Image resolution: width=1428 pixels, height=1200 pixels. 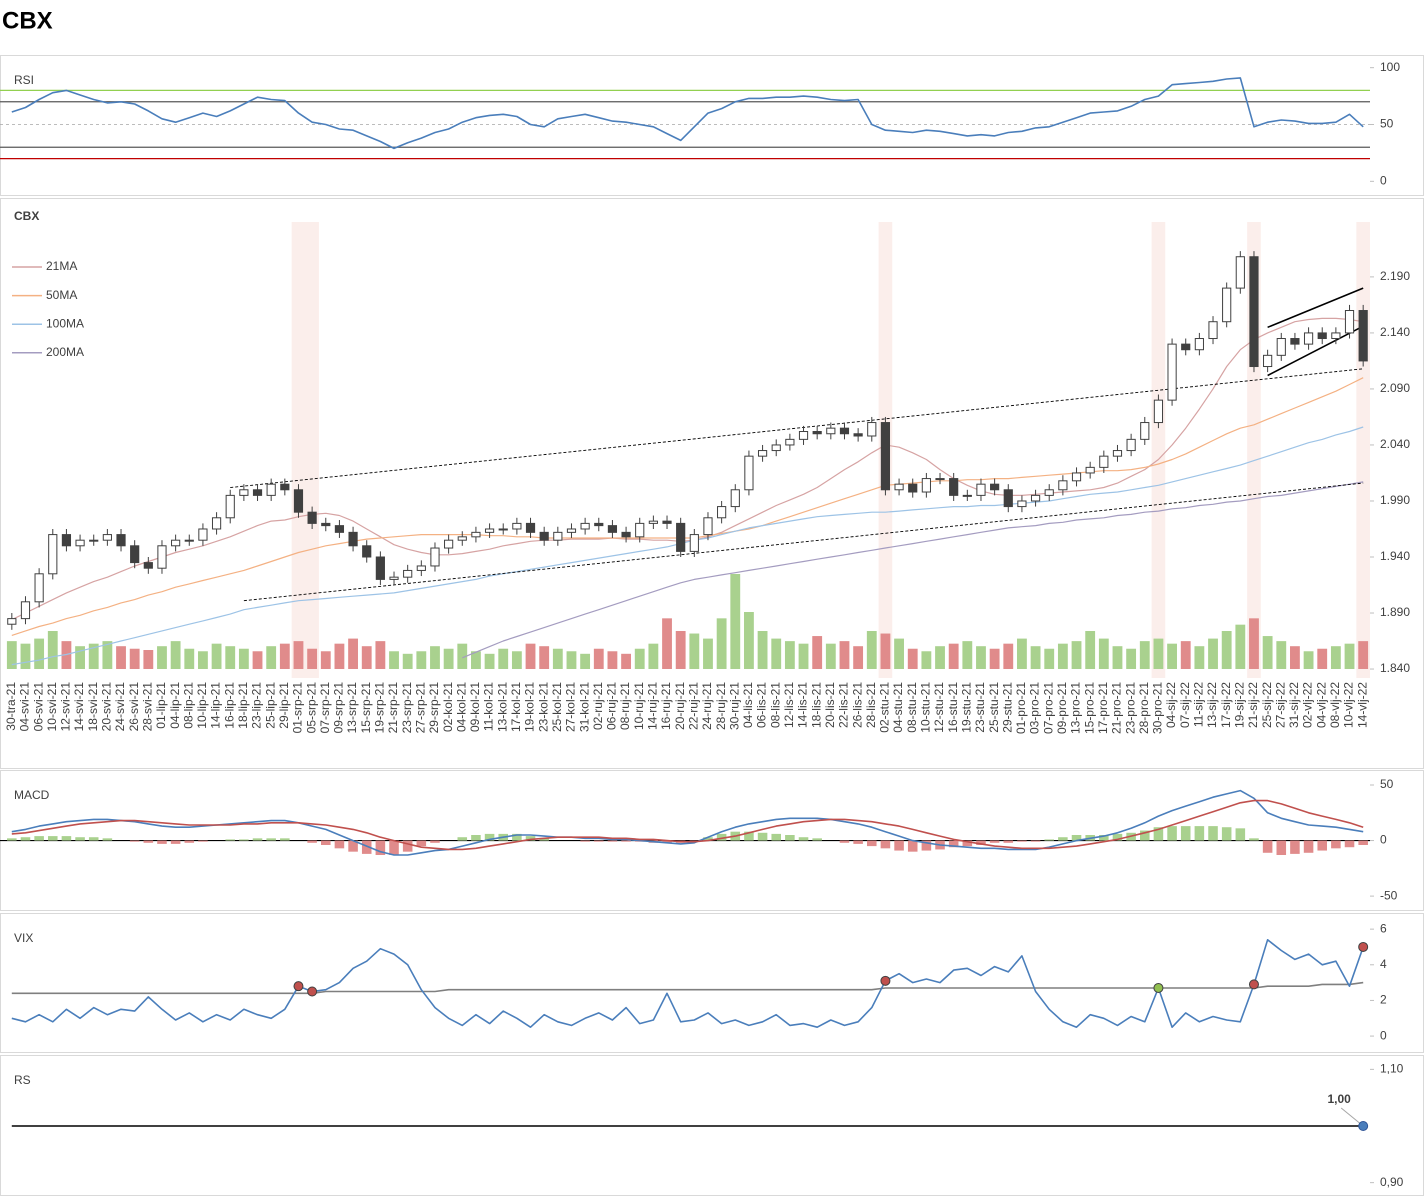 What do you see at coordinates (939, 707) in the screenshot?
I see `x-tick-label: 12-stu-21` at bounding box center [939, 707].